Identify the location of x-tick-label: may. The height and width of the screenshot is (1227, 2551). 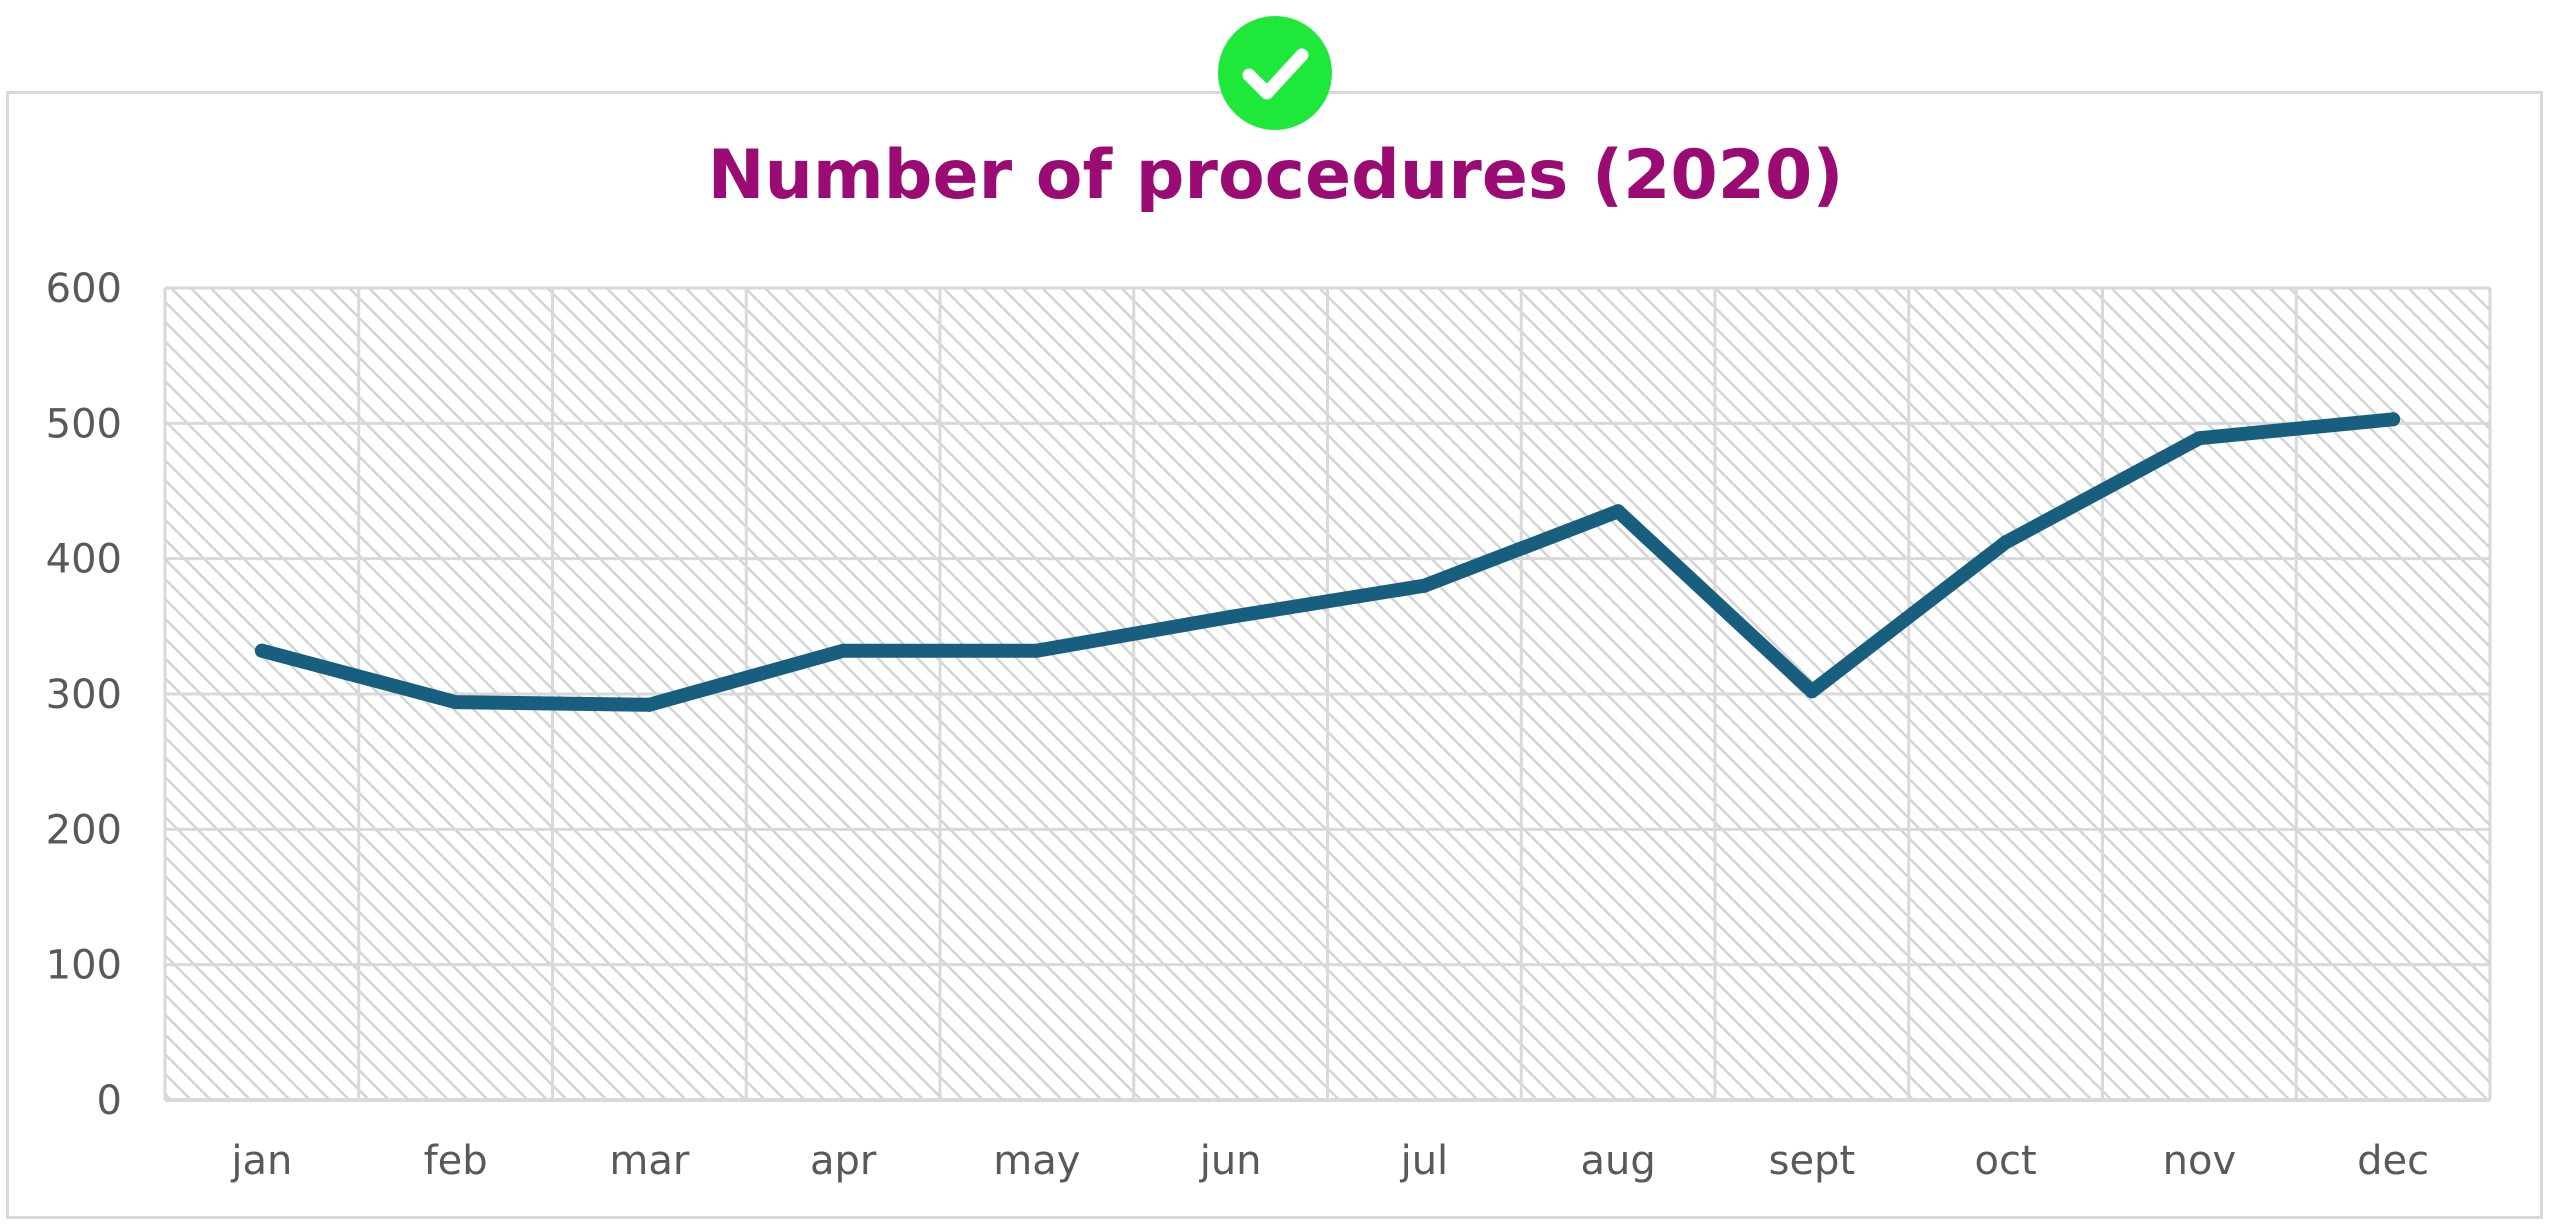
(1036, 1161).